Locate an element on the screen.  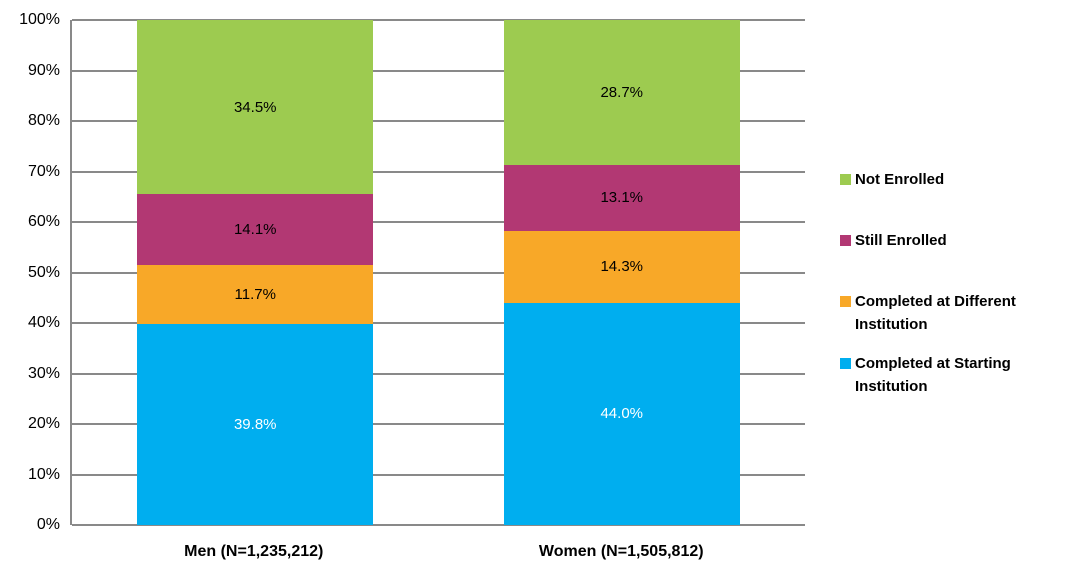
legend-item: Completed at Starting Institution is located at coordinates (951, 375).